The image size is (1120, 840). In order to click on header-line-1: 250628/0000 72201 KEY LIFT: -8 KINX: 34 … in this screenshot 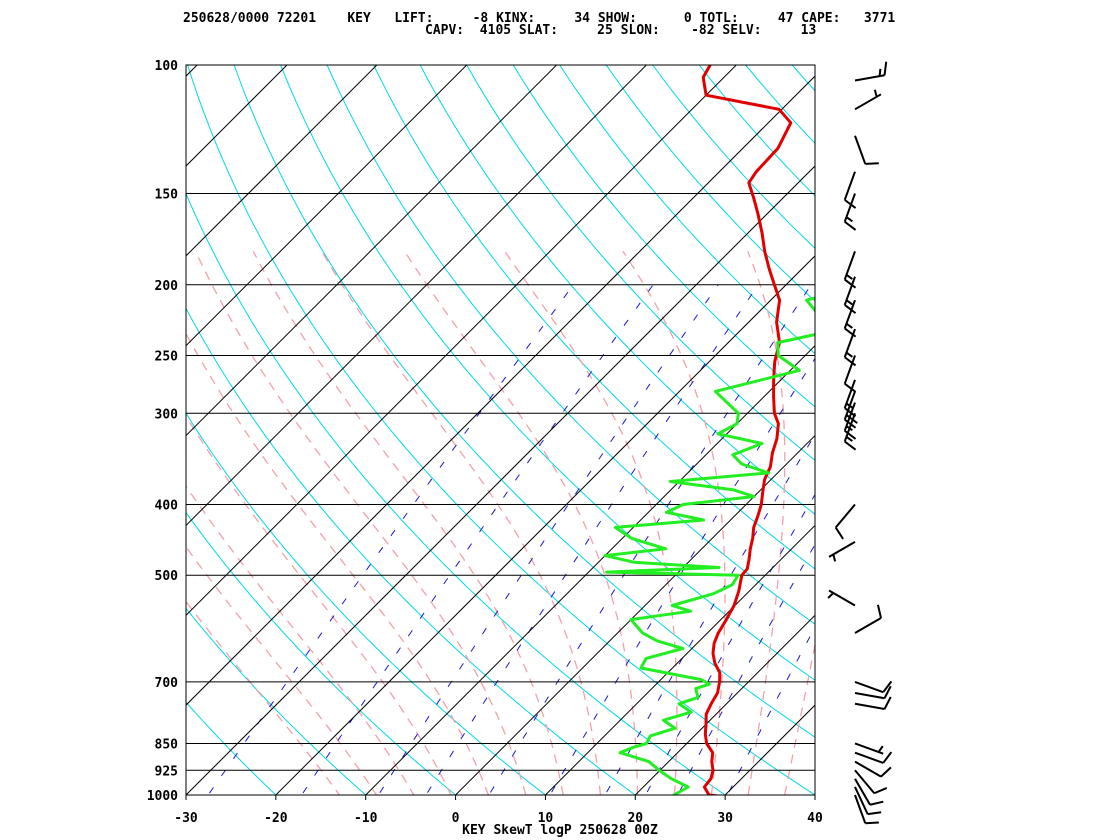, I will do `click(539, 18)`.